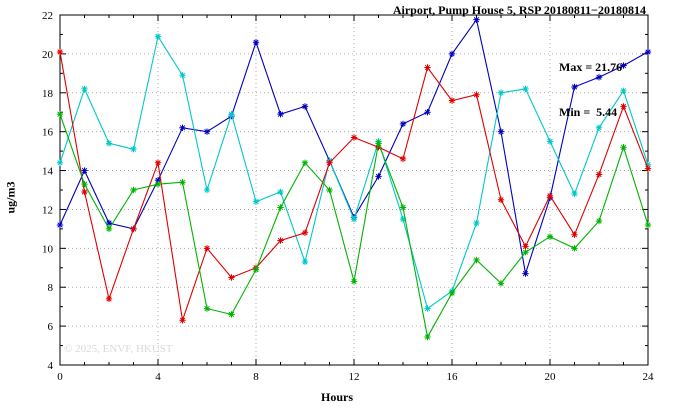 The image size is (674, 409). I want to click on y-tick-label: 18, so click(48, 94).